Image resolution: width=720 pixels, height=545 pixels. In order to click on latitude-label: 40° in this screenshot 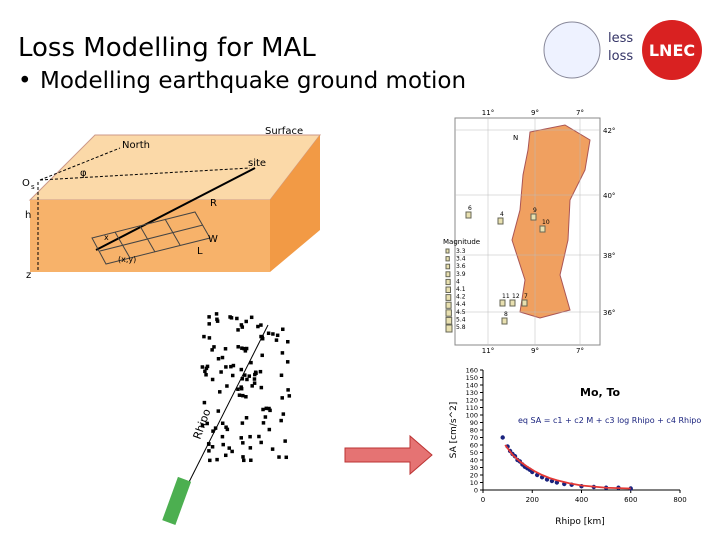, I will do `click(609, 196)`.